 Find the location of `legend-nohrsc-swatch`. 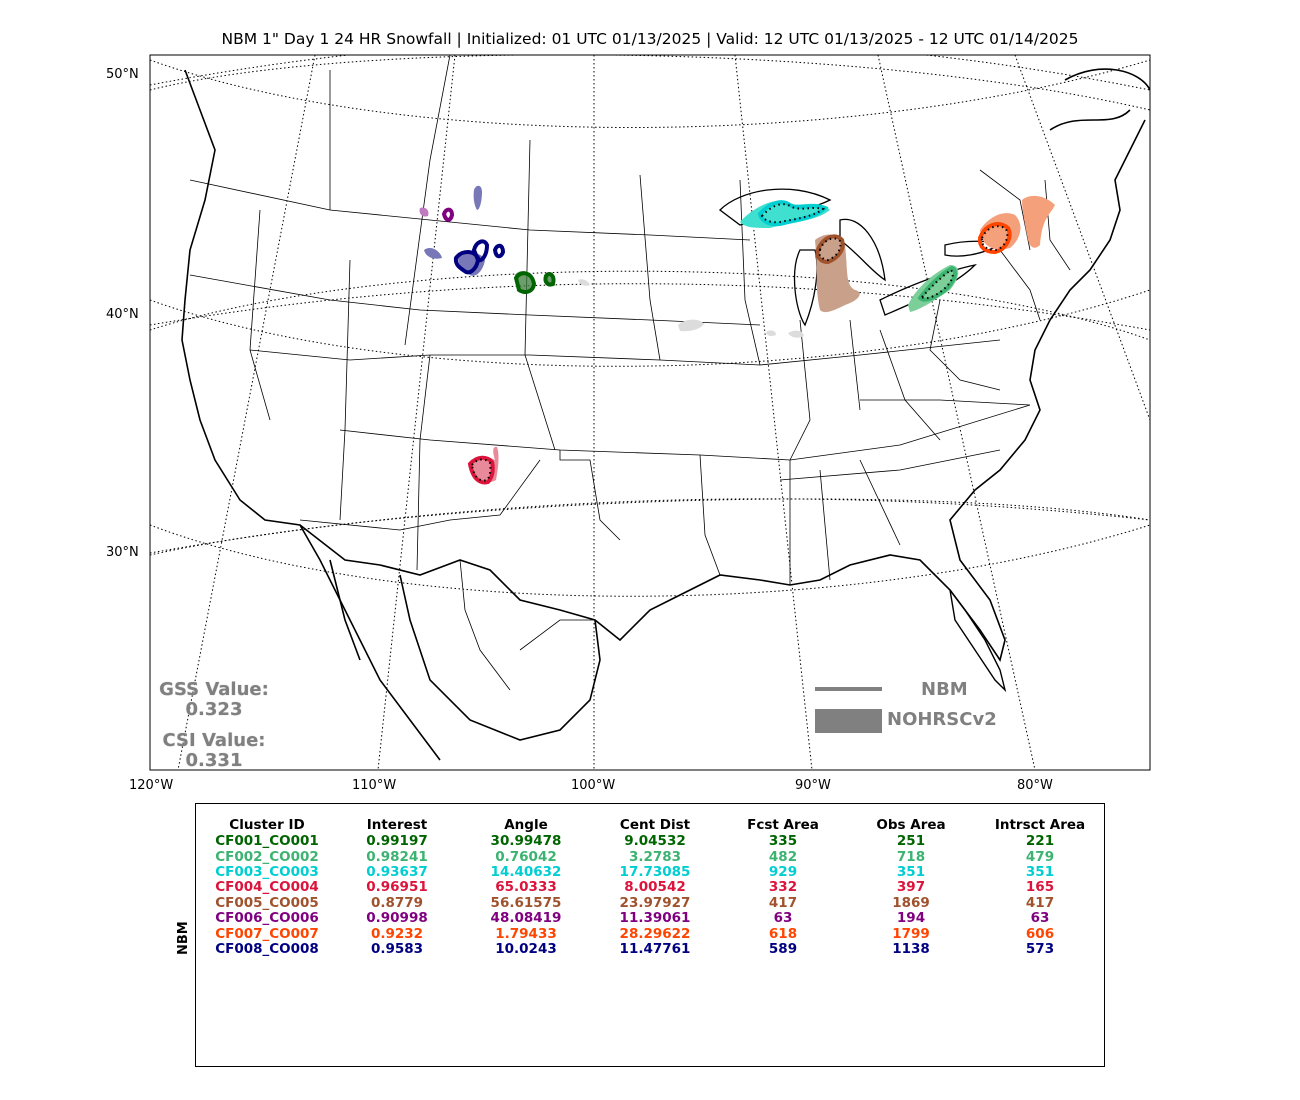

legend-nohrsc-swatch is located at coordinates (848, 721).